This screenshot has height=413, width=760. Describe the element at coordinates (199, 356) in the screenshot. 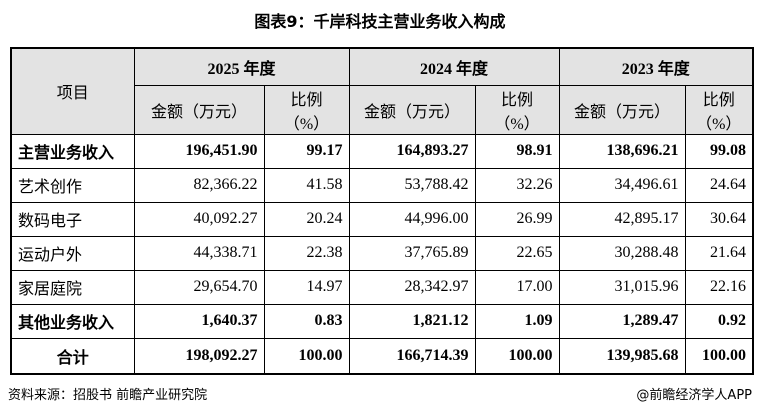

I see `cell: 198,092.27` at that location.